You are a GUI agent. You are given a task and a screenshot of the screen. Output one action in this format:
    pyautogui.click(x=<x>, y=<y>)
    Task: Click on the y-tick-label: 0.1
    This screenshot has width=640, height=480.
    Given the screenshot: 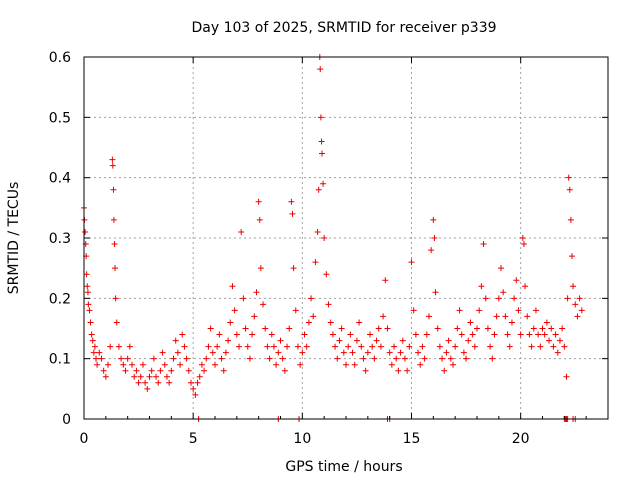 What is the action you would take?
    pyautogui.click(x=60, y=360)
    